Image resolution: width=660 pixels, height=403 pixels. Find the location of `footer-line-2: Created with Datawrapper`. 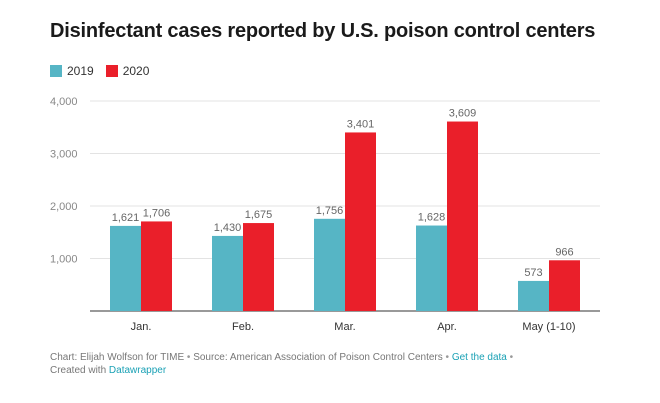

footer-line-2: Created with Datawrapper is located at coordinates (281, 370).